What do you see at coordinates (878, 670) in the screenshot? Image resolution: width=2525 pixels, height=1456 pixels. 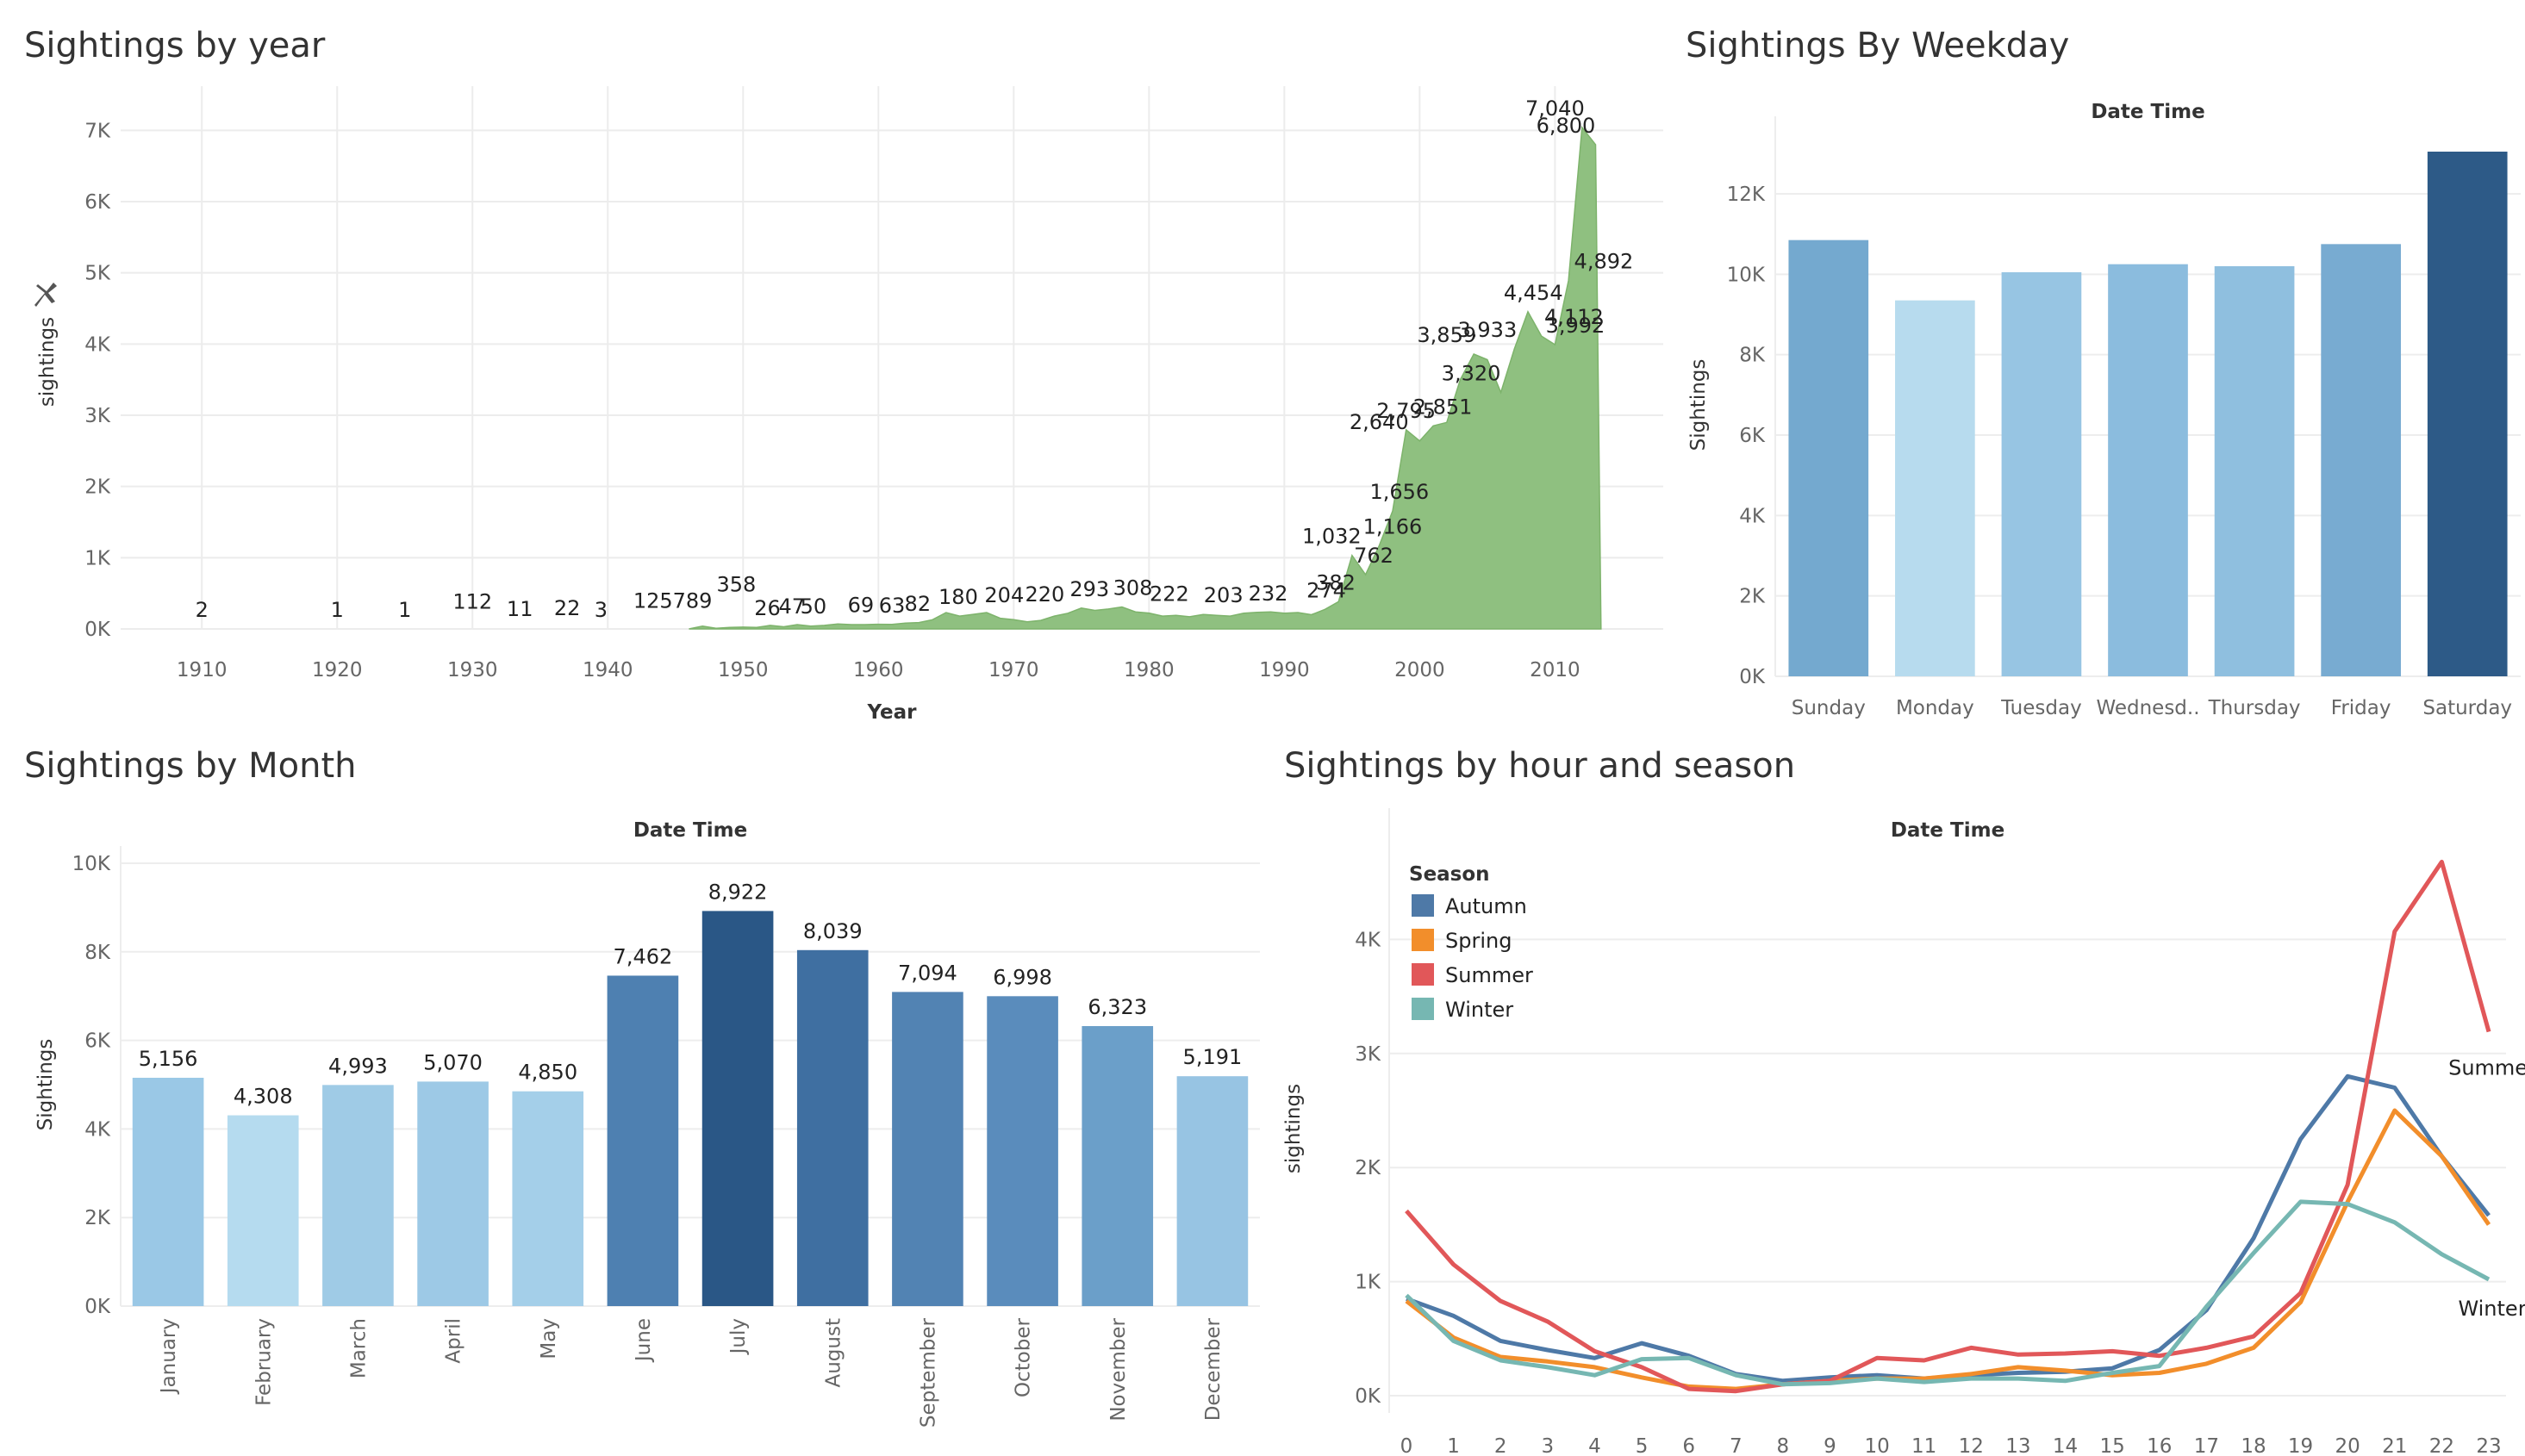 I see `x-tick-label: 1960` at bounding box center [878, 670].